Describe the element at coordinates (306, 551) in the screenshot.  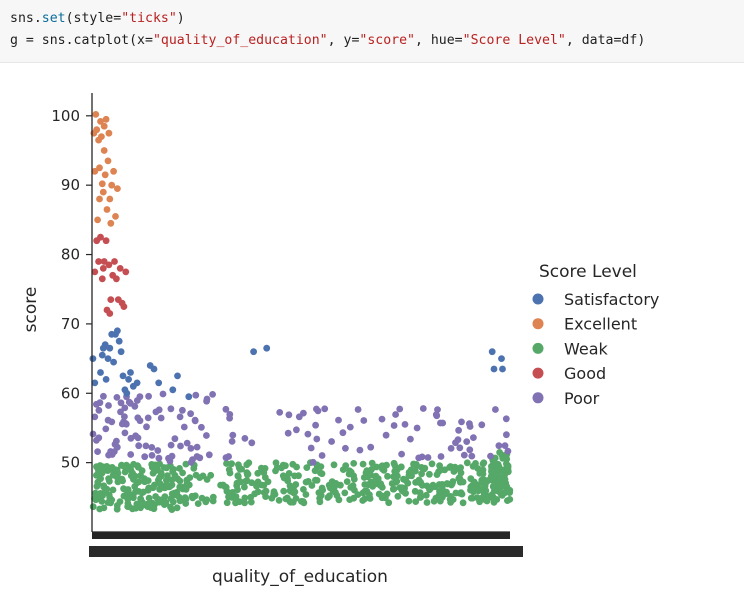
I see `x-tick-labels-band` at that location.